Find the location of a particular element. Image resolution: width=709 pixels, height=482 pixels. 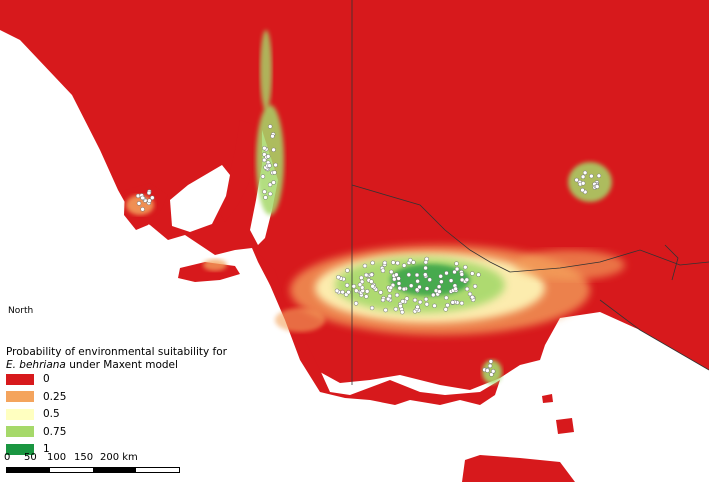

legend-label: 0.25 is located at coordinates (55, 396).